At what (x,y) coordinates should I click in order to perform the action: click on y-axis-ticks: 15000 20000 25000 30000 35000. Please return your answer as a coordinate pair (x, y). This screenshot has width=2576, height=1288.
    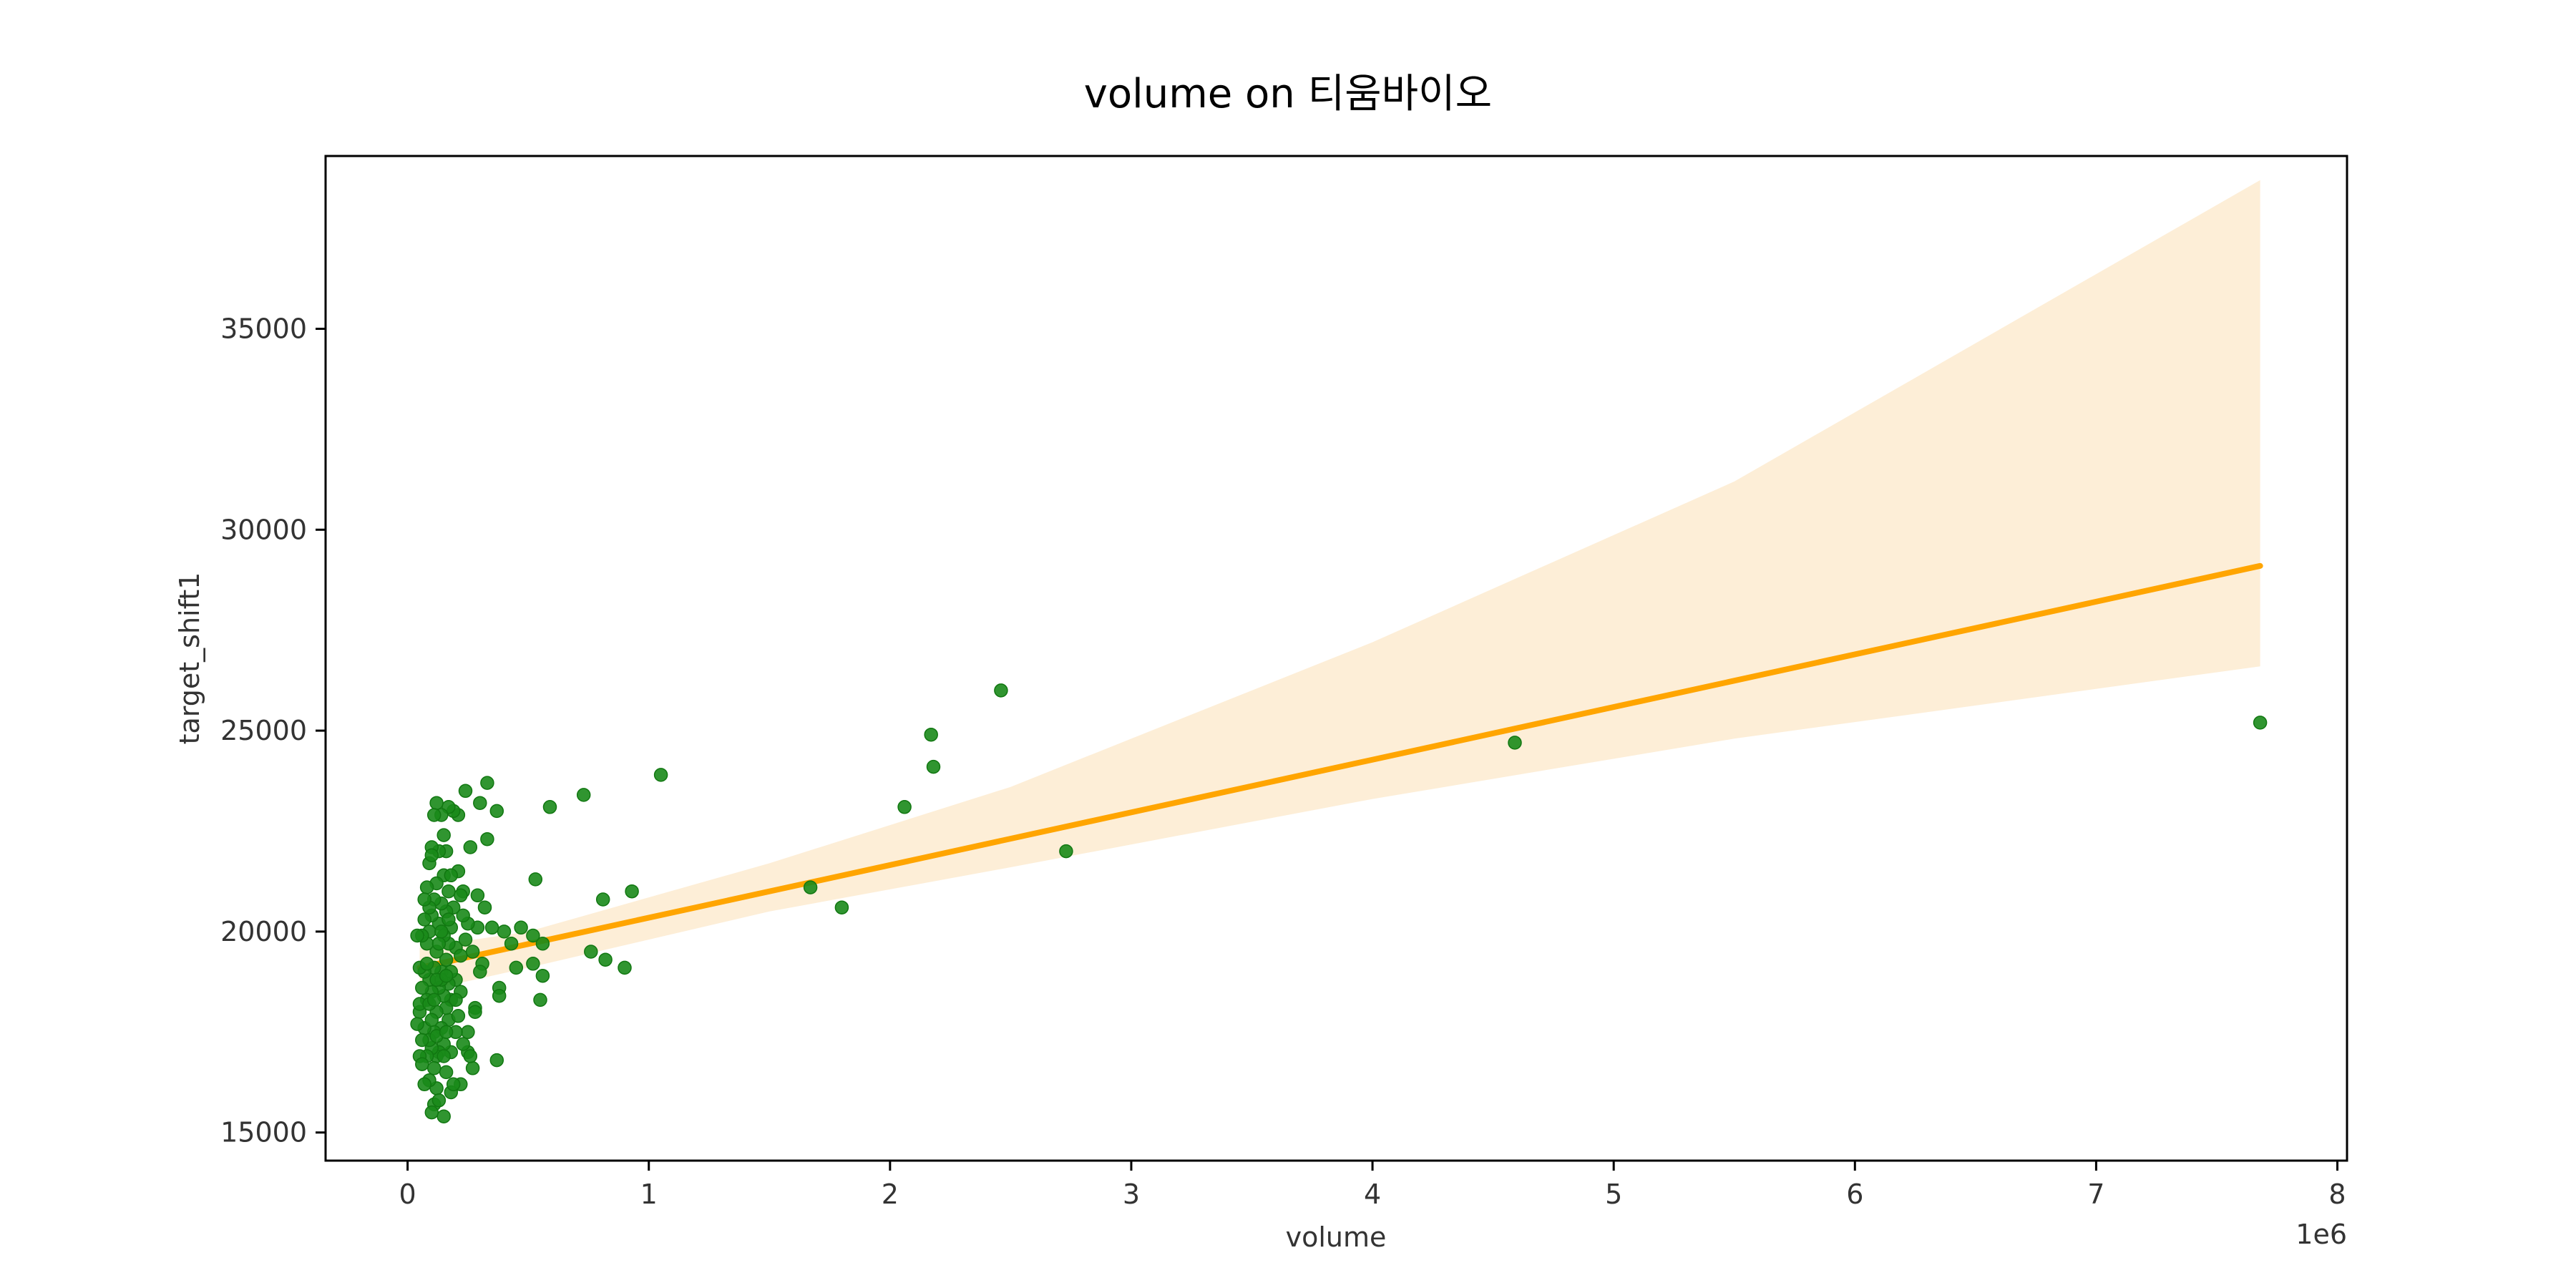
    Looking at the image, I should click on (273, 730).